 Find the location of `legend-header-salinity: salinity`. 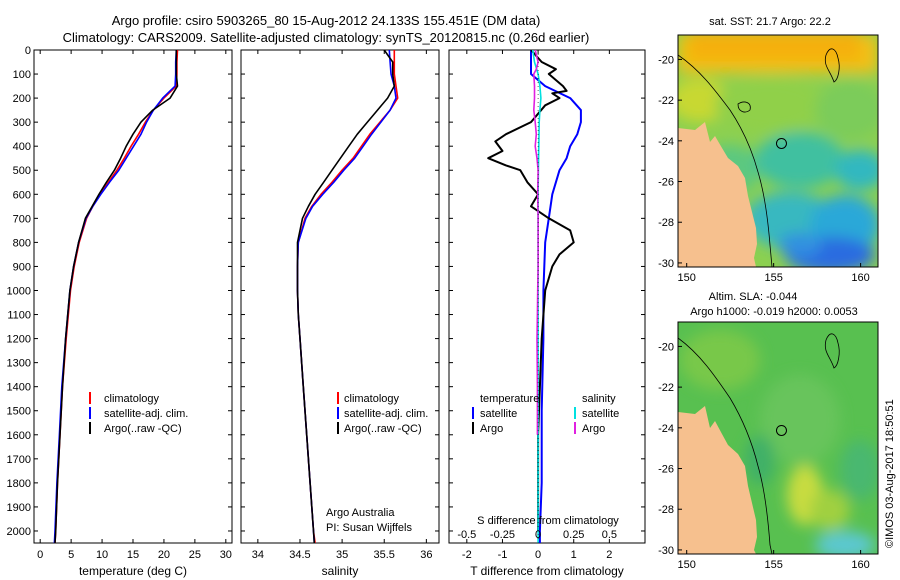

legend-header-salinity: salinity is located at coordinates (599, 399).